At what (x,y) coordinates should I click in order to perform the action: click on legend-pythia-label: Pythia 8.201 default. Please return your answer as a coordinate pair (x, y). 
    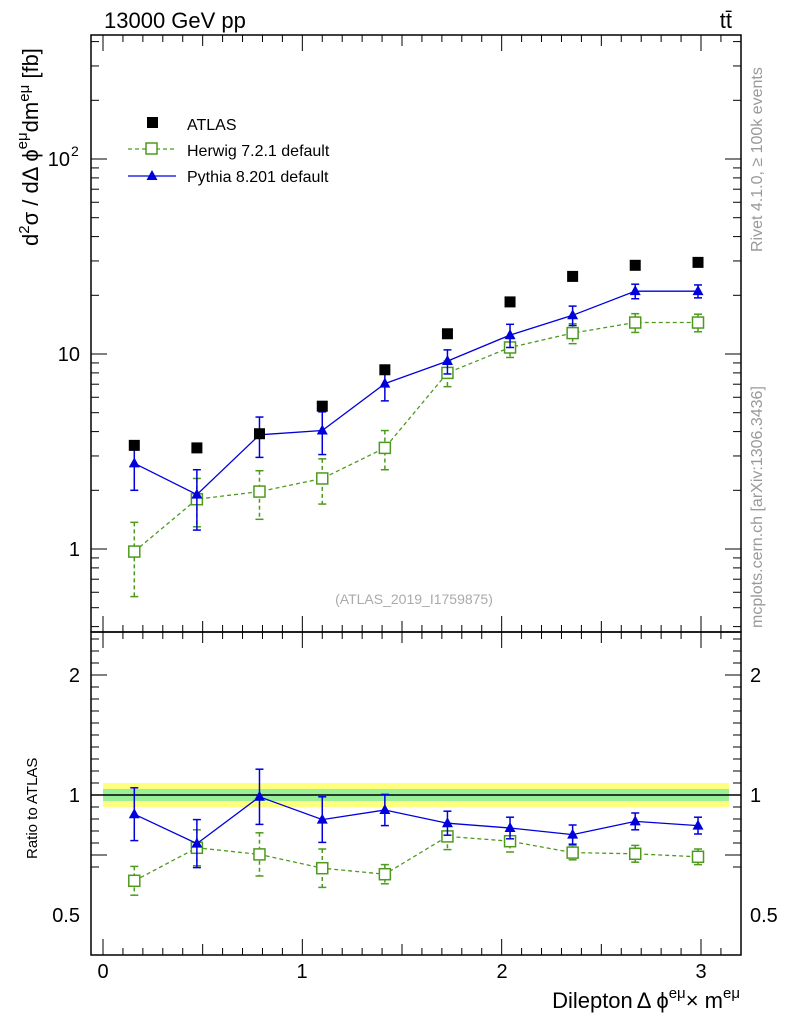
    Looking at the image, I should click on (258, 177).